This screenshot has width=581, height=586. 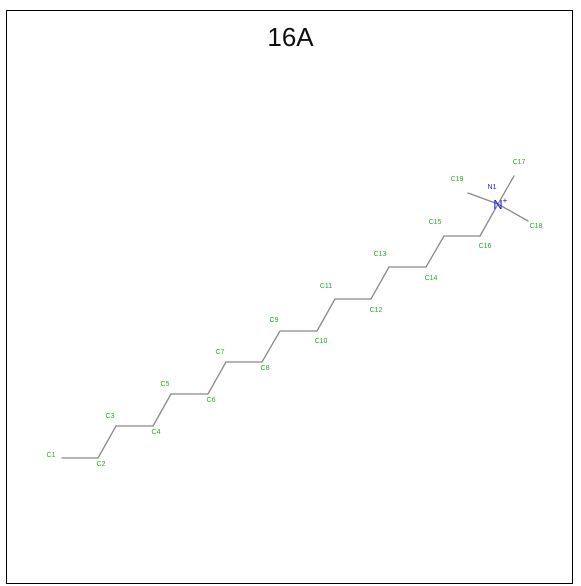 What do you see at coordinates (326, 315) in the screenshot?
I see `bond-c10-c11` at bounding box center [326, 315].